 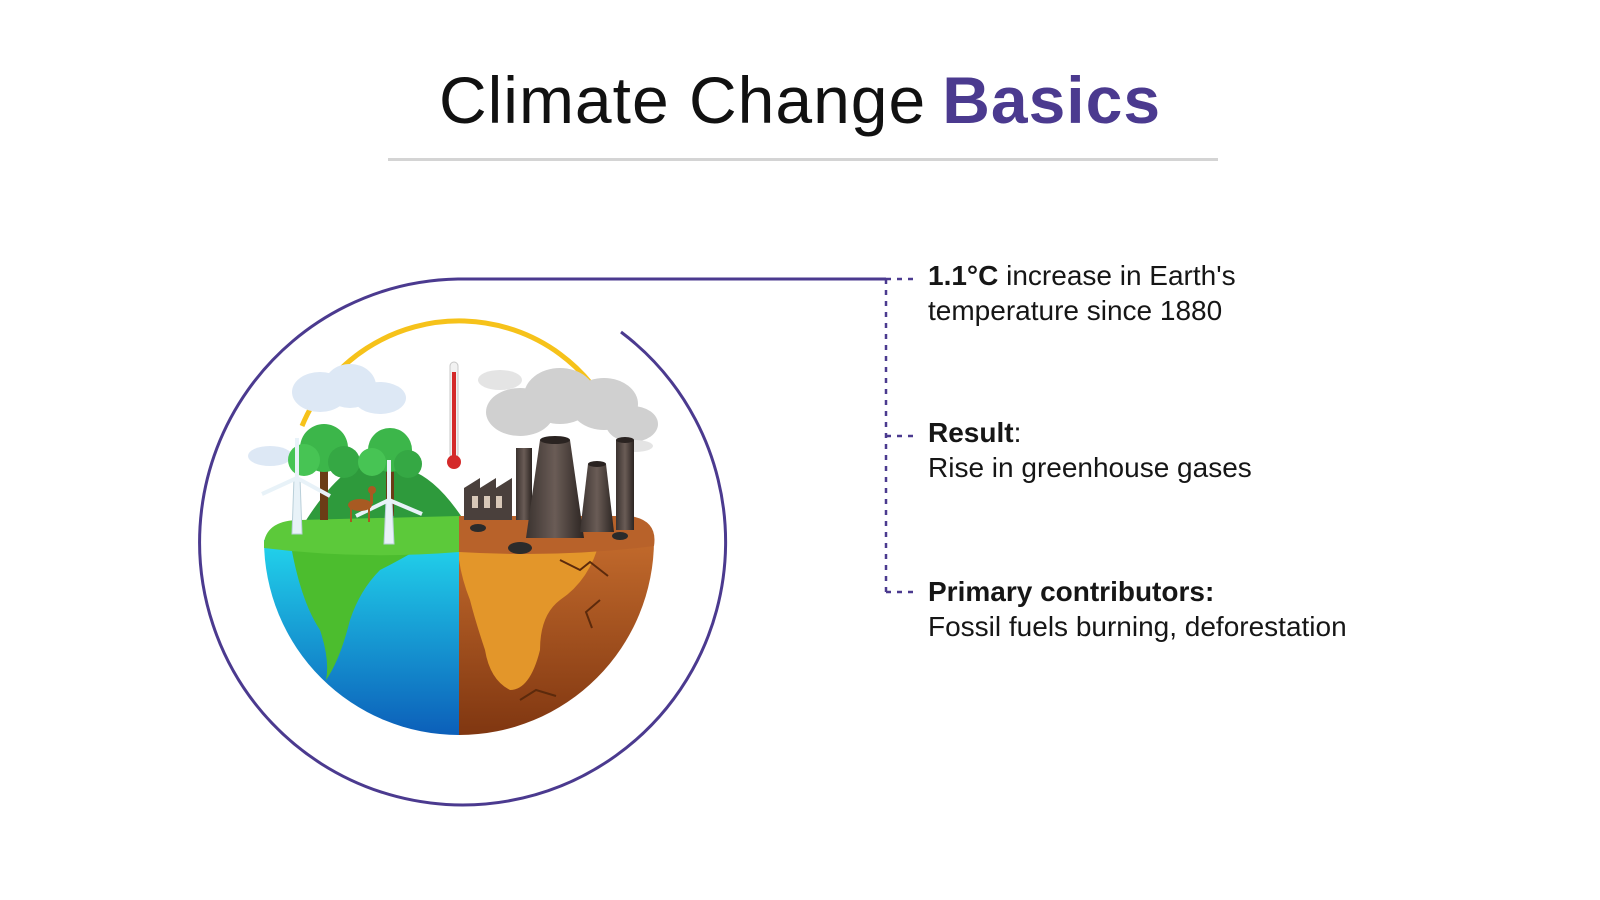 What do you see at coordinates (1117, 275) in the screenshot?
I see `fact-temperature-text: increase in Earth's` at bounding box center [1117, 275].